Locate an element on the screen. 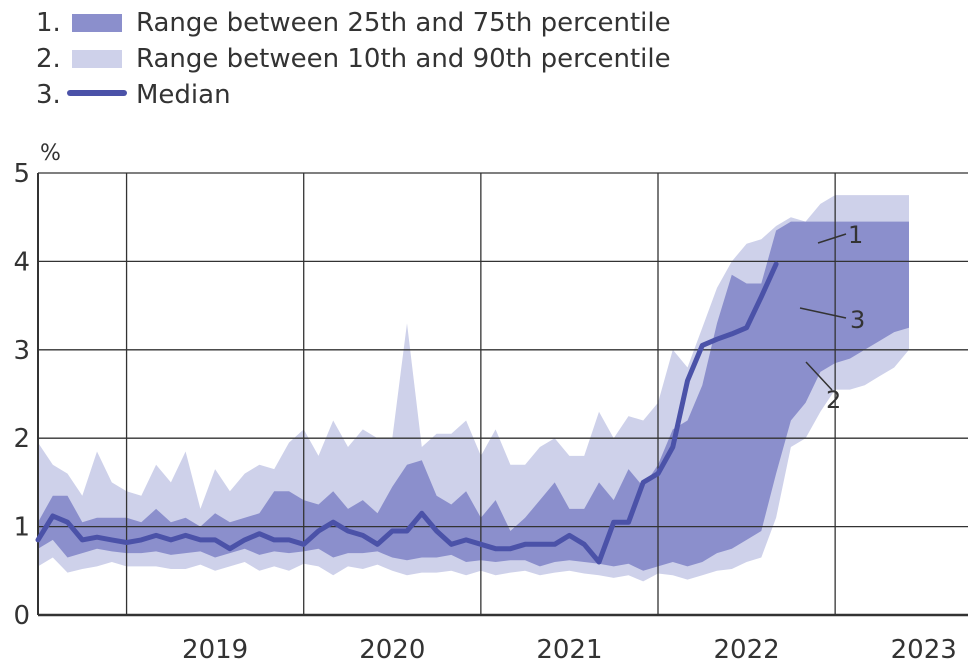  y-axis-unit: % is located at coordinates (50, 153).